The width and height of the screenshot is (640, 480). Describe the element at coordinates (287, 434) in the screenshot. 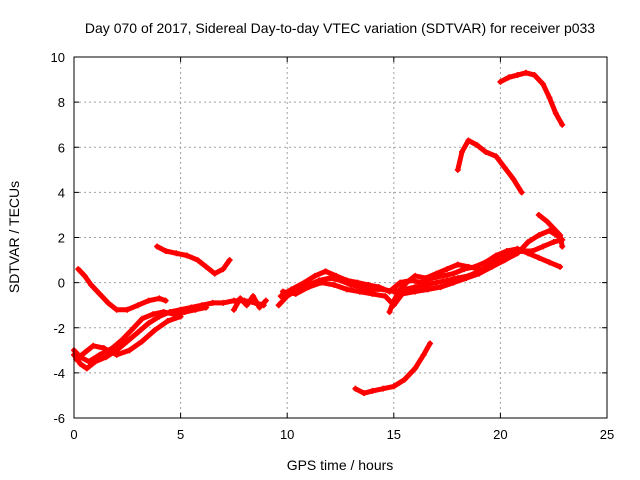

I see `x-tick-label: 10` at that location.